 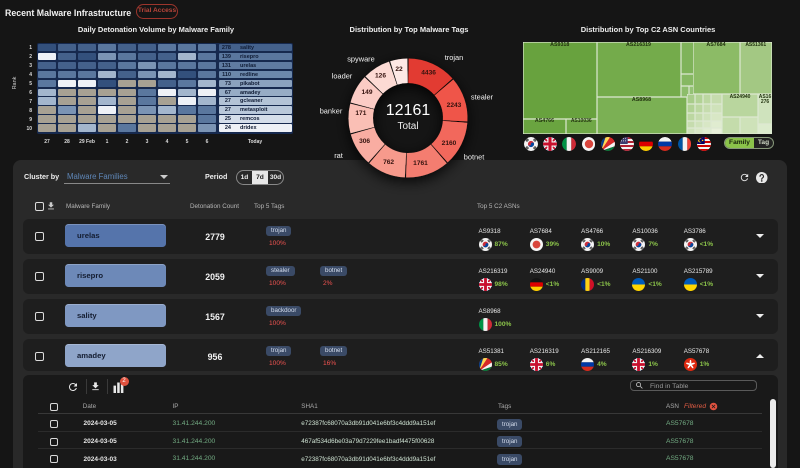 What do you see at coordinates (364, 141) in the screenshot?
I see `svg-text: 306` at bounding box center [364, 141].